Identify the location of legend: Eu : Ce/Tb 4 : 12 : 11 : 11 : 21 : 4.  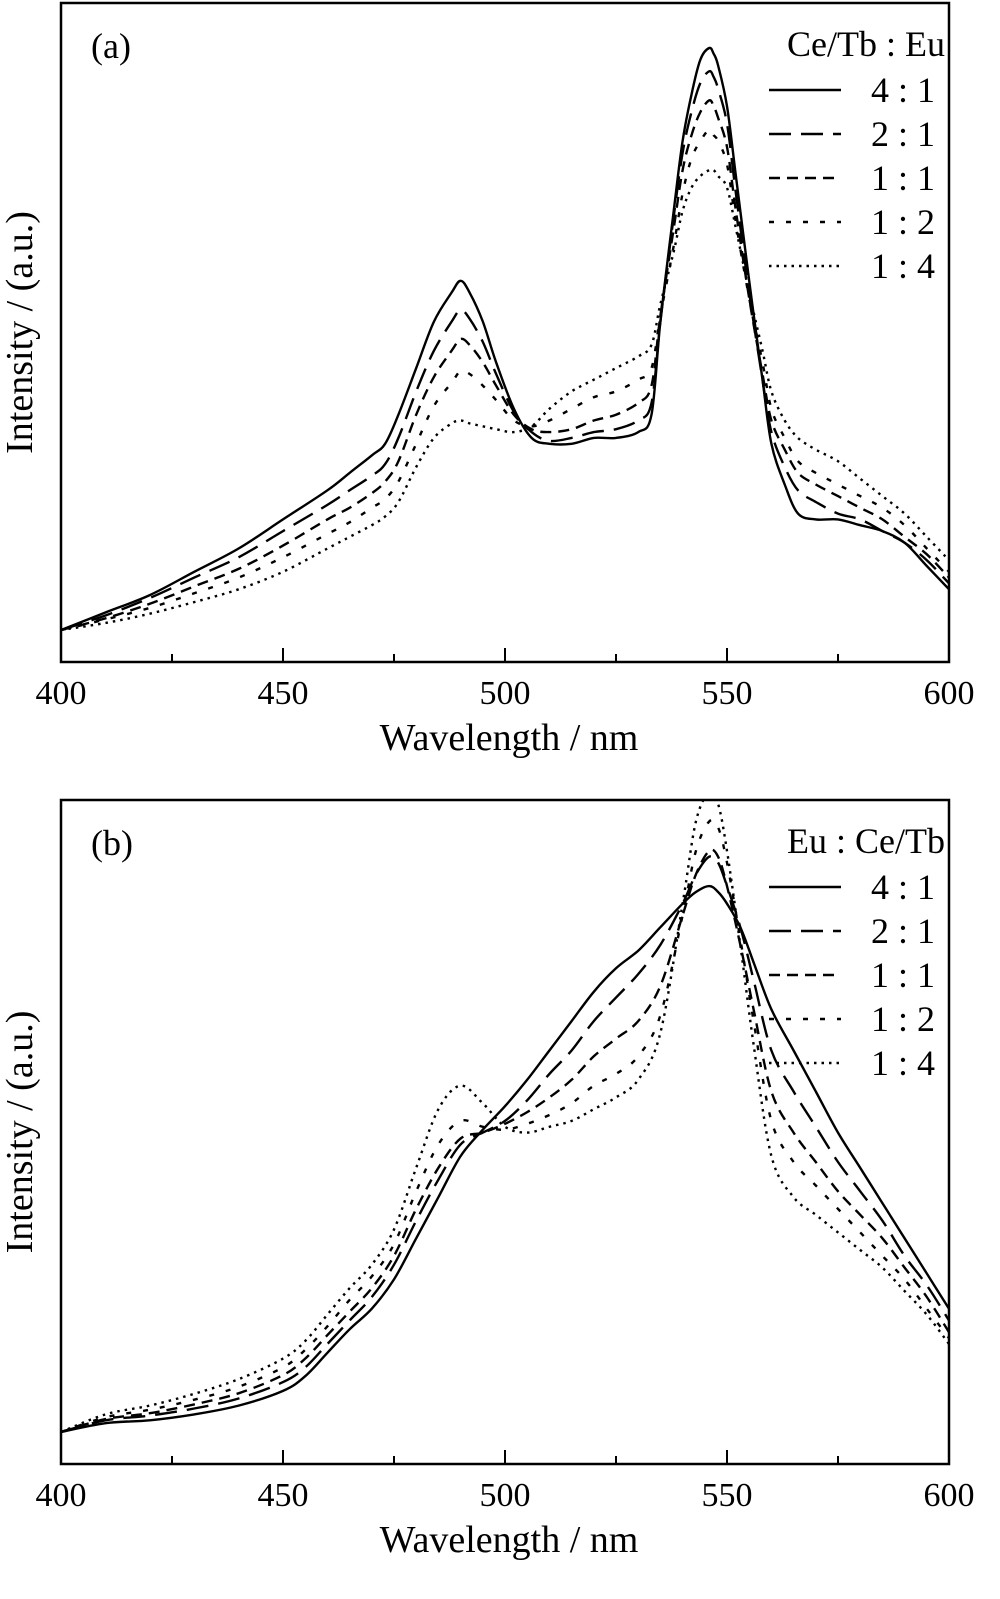
(857, 952).